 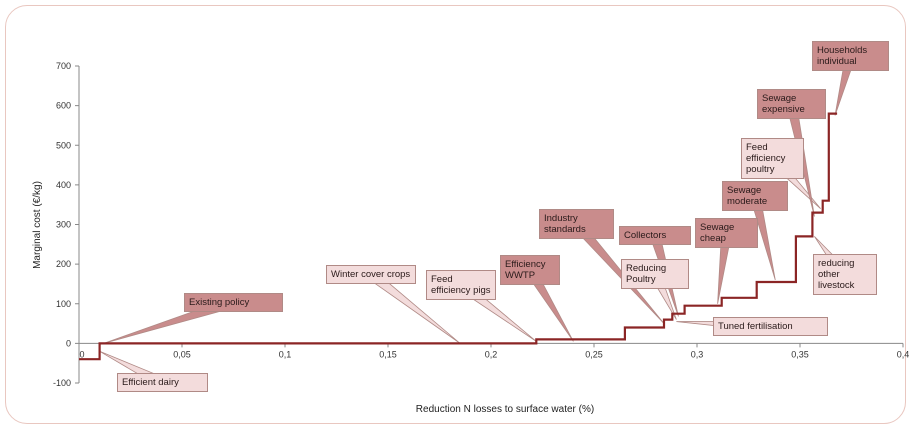 I want to click on callout-winter-cover-crops: Winter cover crops, so click(x=371, y=274).